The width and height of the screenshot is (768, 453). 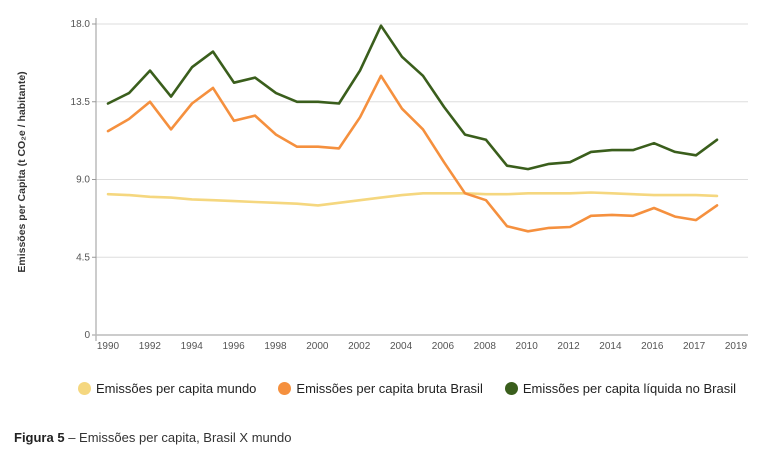 I want to click on y-tick-label: 4.5, so click(x=83, y=257).